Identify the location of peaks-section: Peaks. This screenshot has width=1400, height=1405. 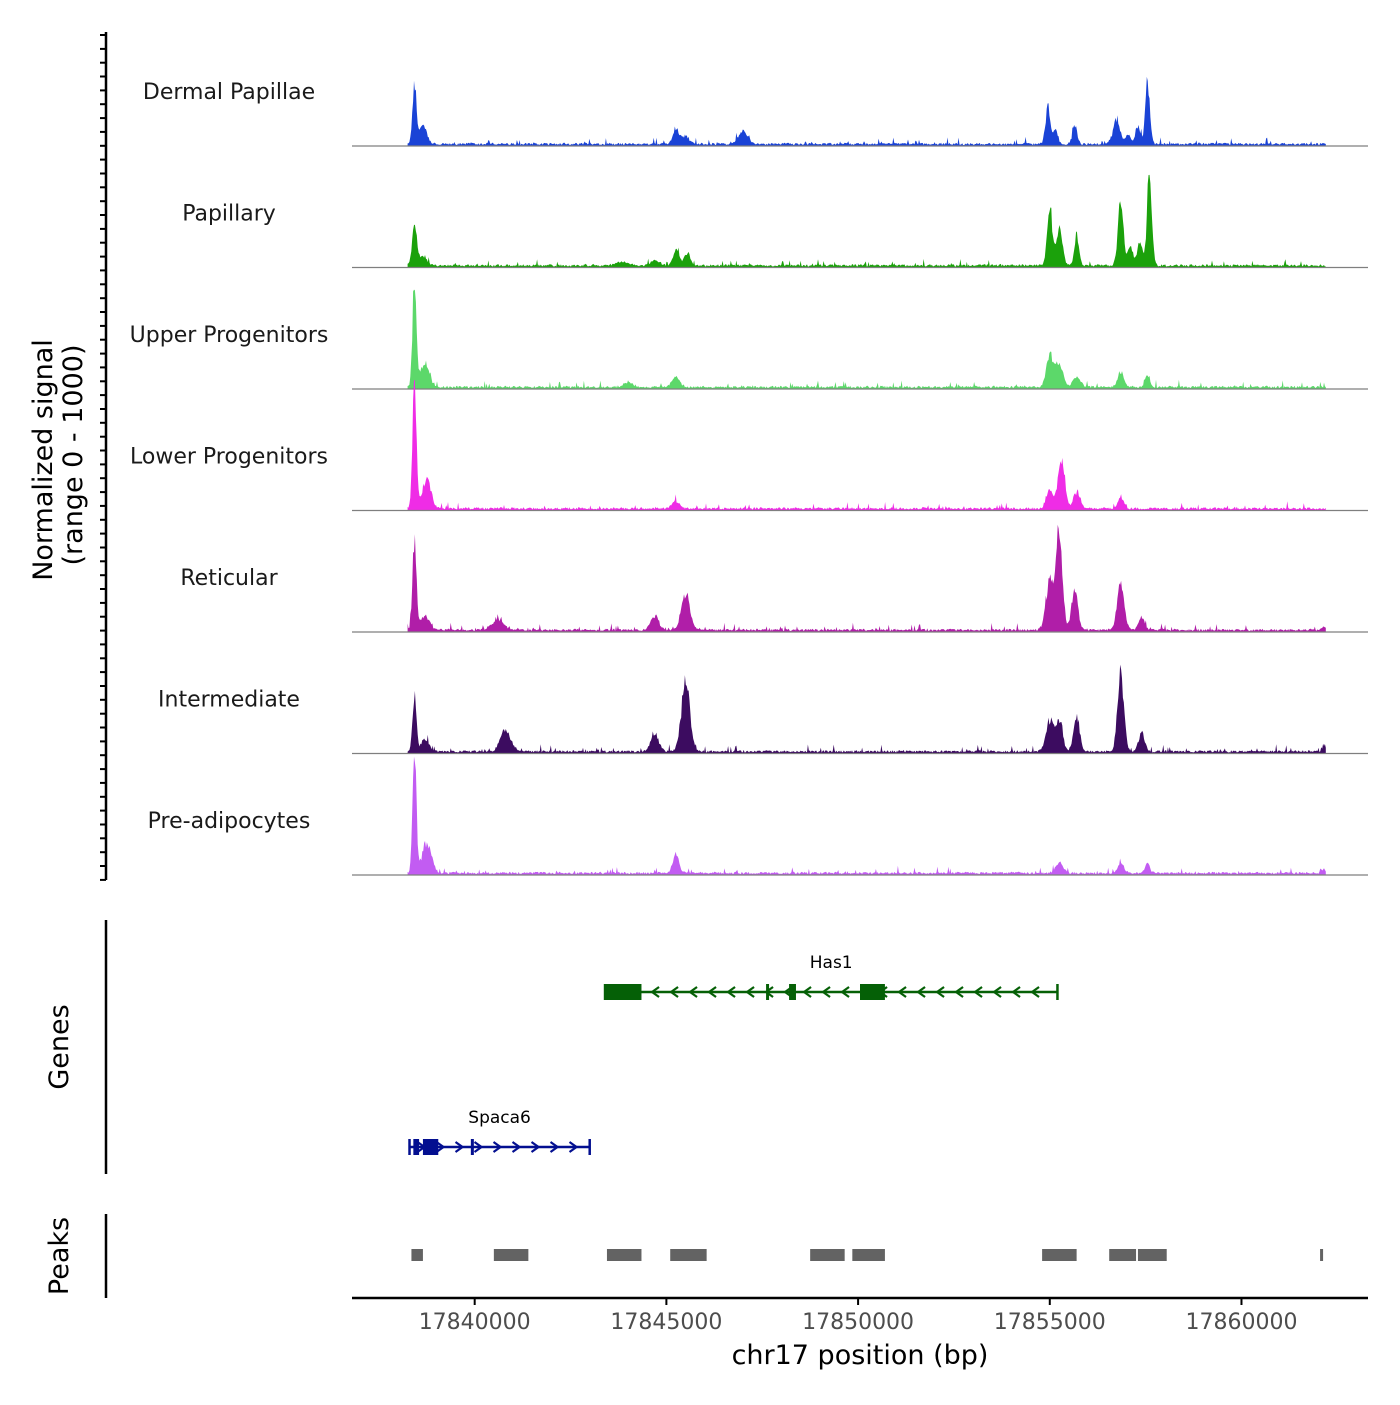
(684, 1256).